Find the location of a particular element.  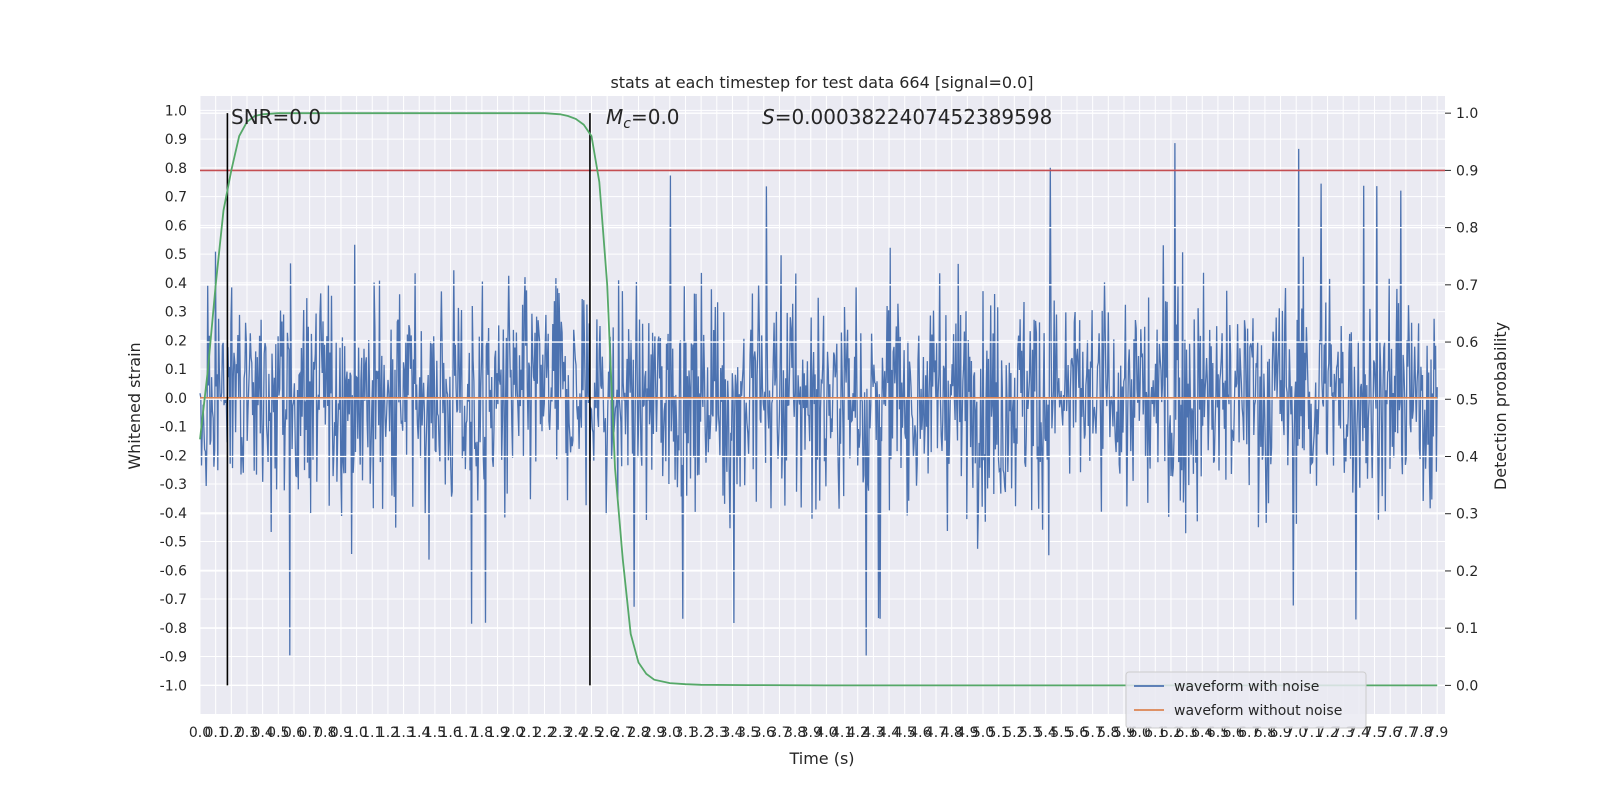

y-tick-label: 0.1 is located at coordinates (176, 370).